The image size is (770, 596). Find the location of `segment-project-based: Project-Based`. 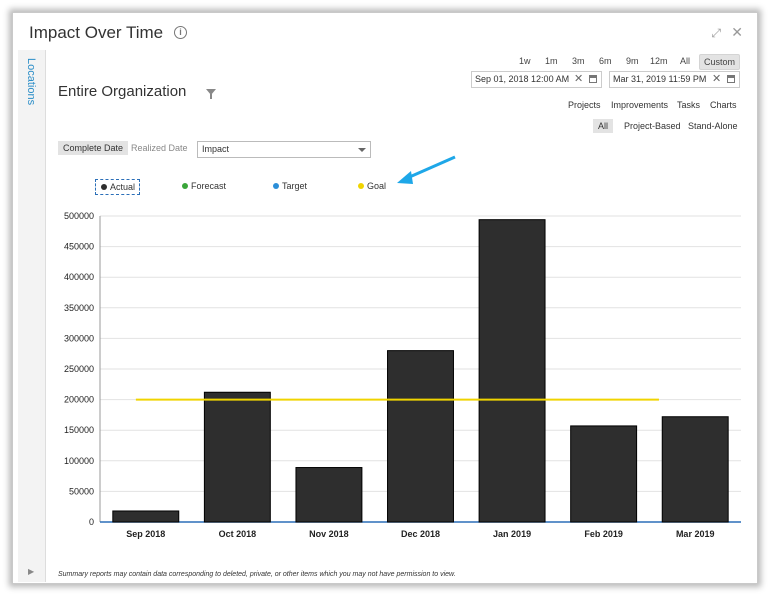

segment-project-based: Project-Based is located at coordinates (652, 126).